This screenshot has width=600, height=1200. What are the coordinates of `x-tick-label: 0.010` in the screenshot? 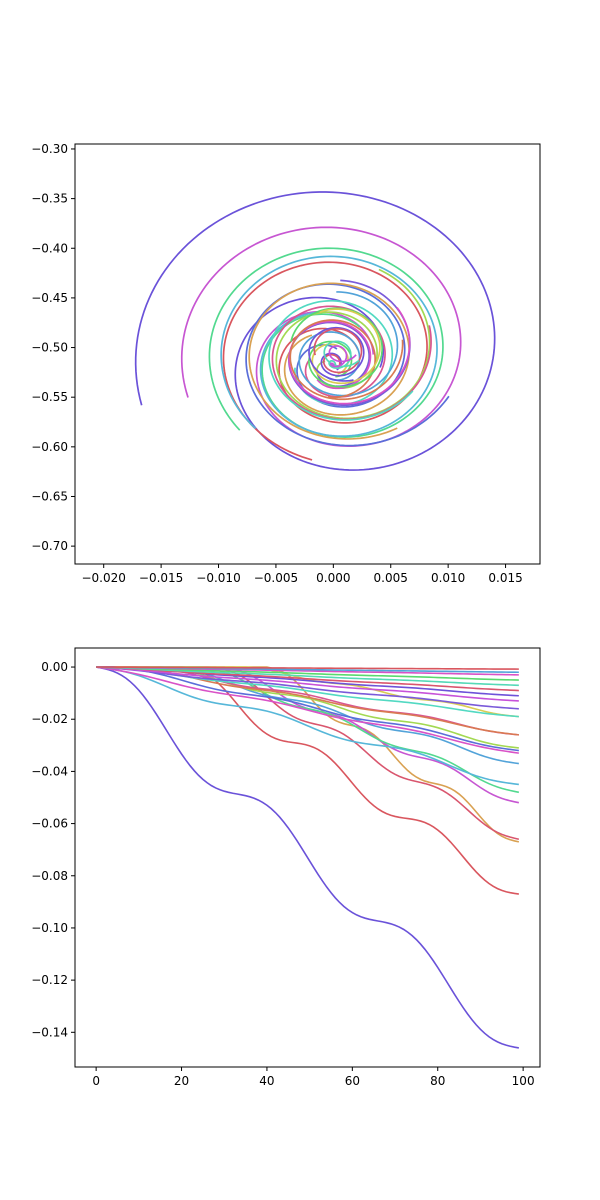 It's located at (448, 578).